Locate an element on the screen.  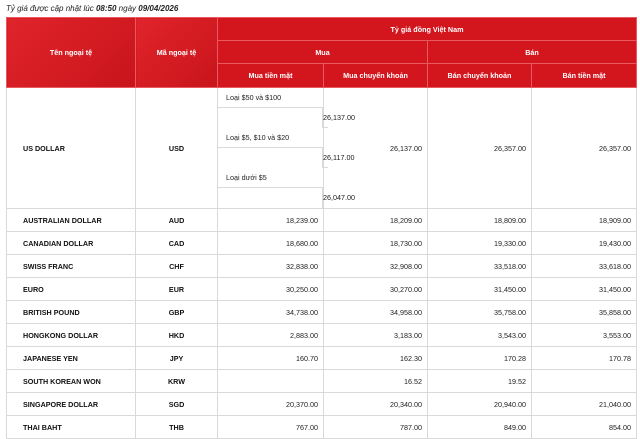
header-currency-name: Tên ngoại tệ is located at coordinates (71, 52).